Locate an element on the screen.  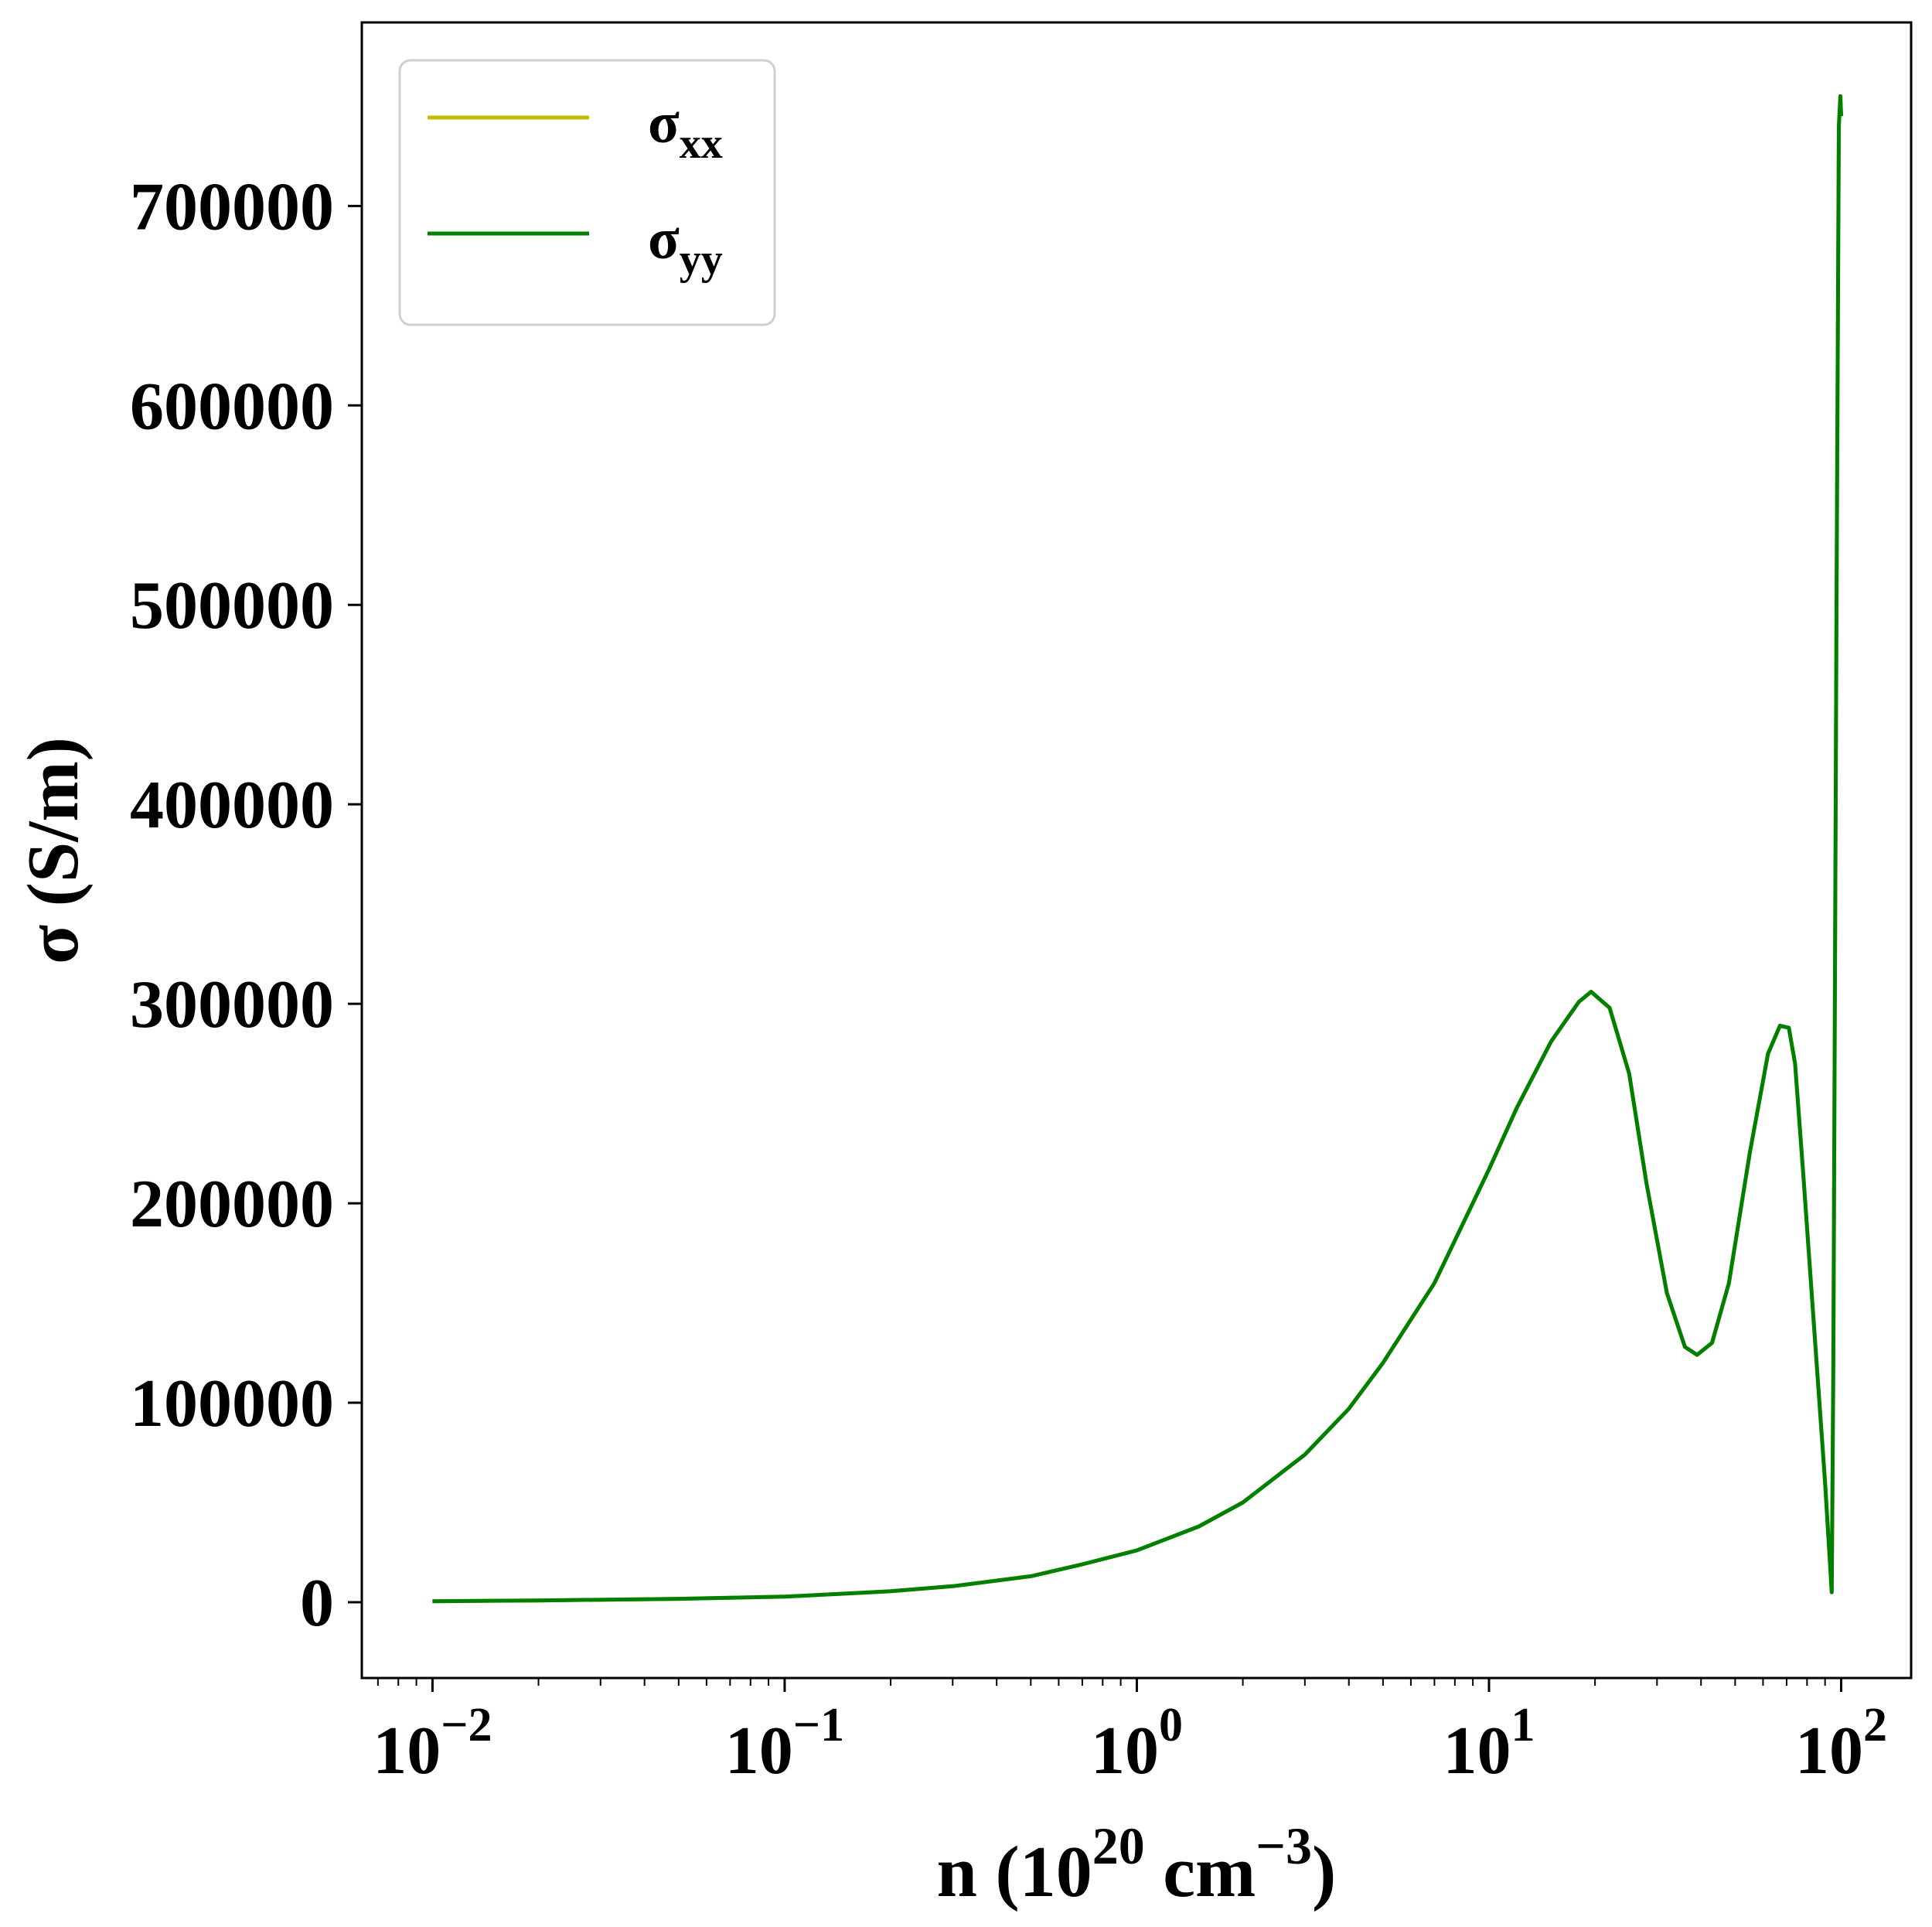
x-tick-label: 10⁰ is located at coordinates (1137, 1744).